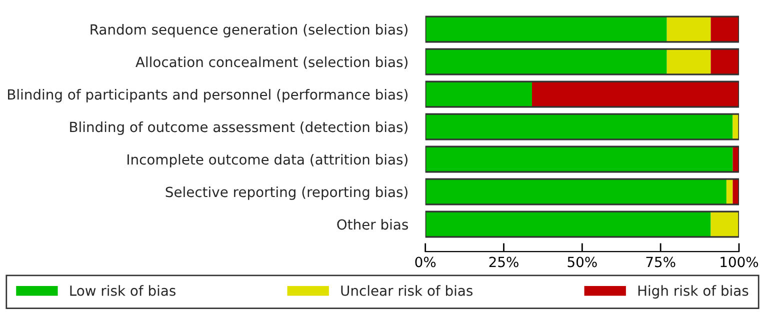  I want to click on y-tick-label: Blinding of participants and personnel (performance bias), so click(208, 95).